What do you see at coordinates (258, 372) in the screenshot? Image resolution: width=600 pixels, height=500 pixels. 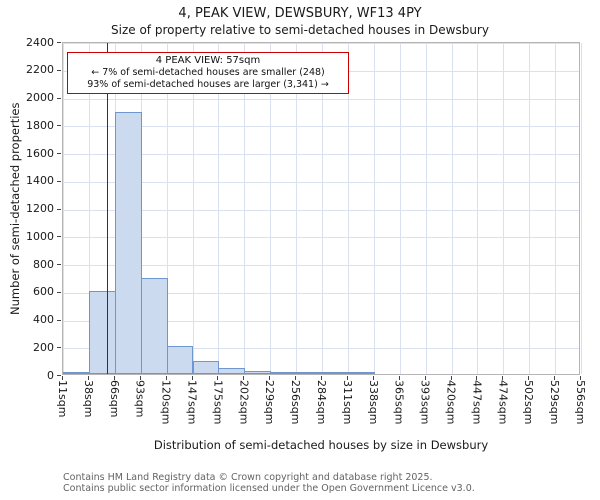 I see `bar-202sqm` at bounding box center [258, 372].